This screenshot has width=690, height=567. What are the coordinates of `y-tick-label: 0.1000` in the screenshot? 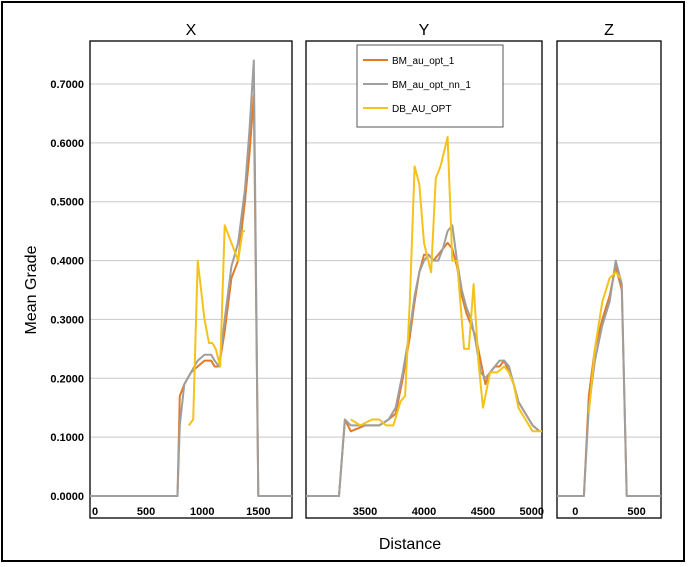 It's located at (67, 438).